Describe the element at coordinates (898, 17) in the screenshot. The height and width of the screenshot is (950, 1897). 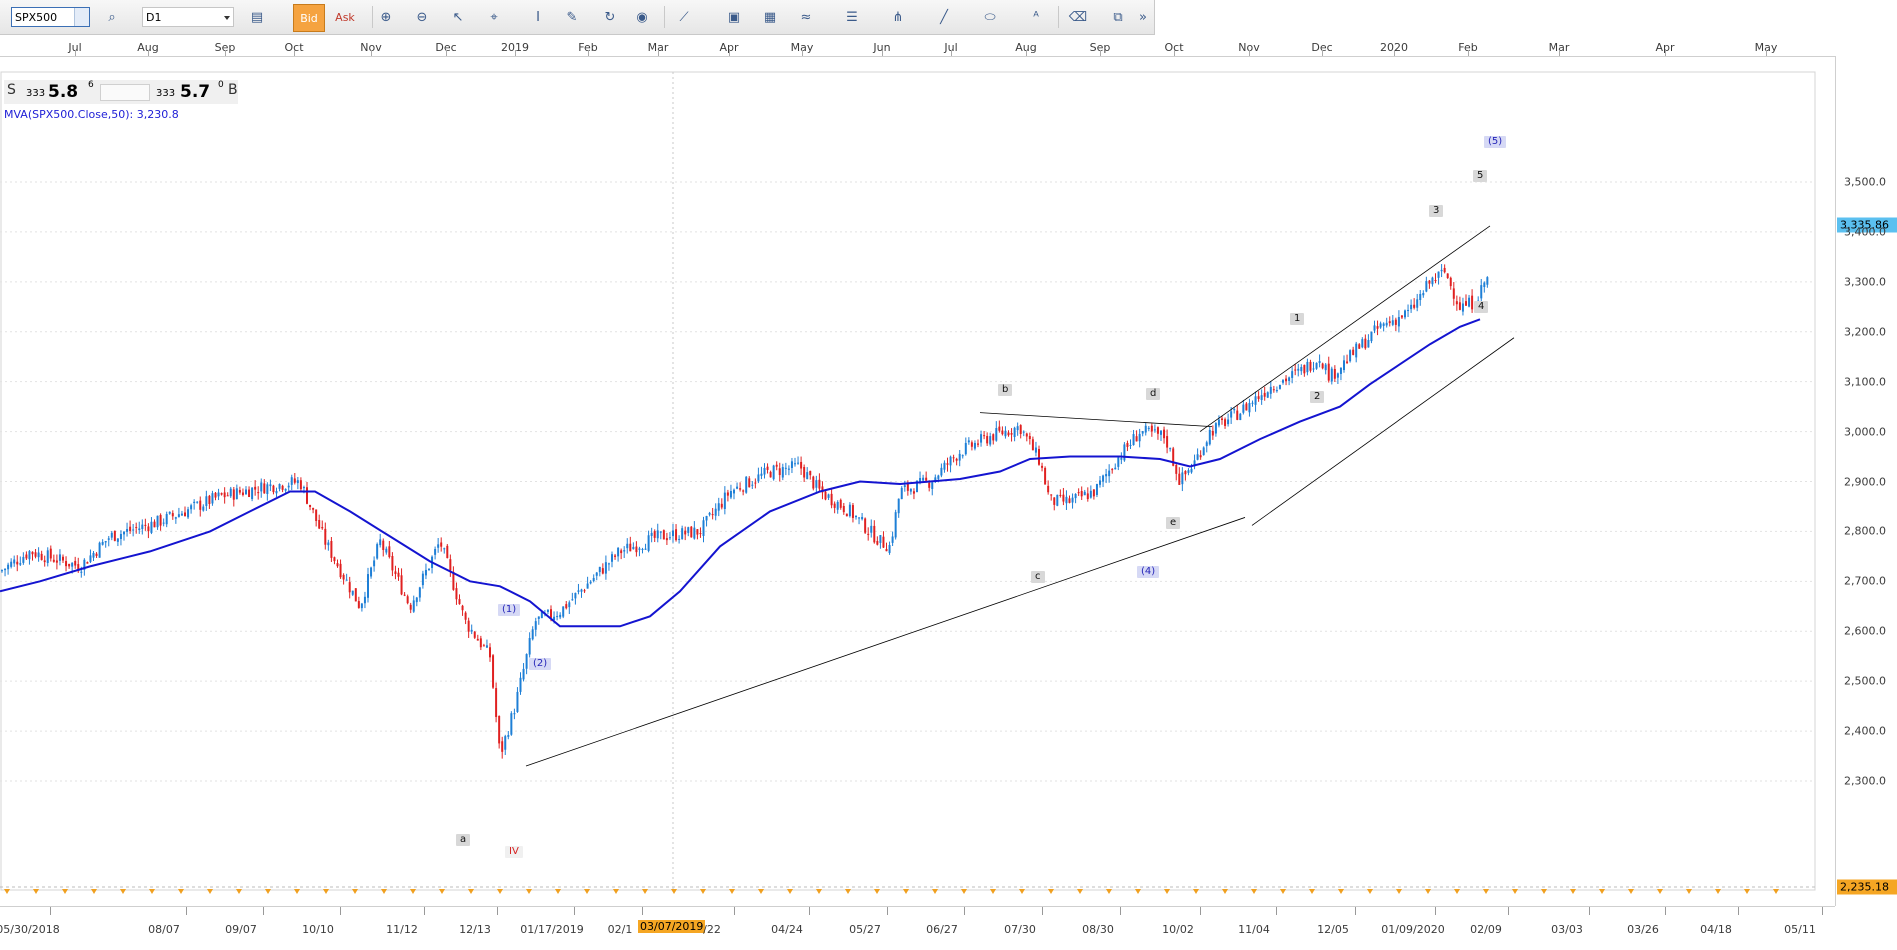
I see `pitchfork-icon: ⋔` at that location.